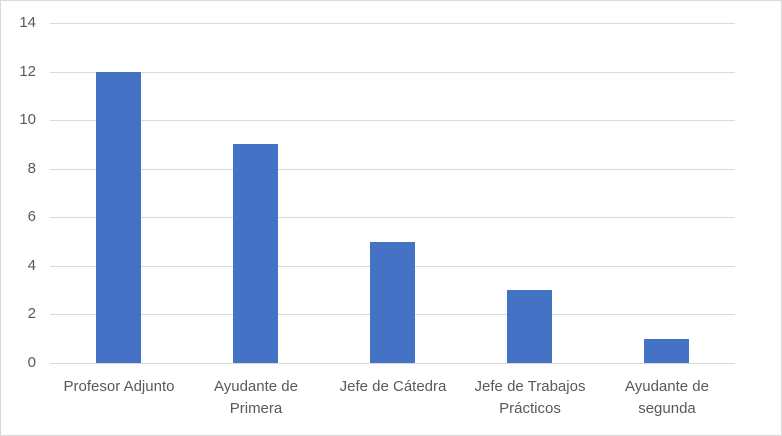 The image size is (782, 436). I want to click on x-tick-label-line: Jefe de Cátedra, so click(393, 386).